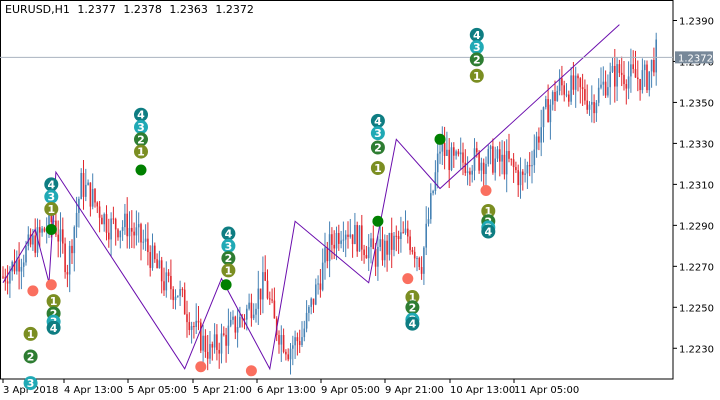 This screenshot has width=720, height=400. Describe the element at coordinates (694, 57) in the screenshot. I see `current-price-badge` at that location.